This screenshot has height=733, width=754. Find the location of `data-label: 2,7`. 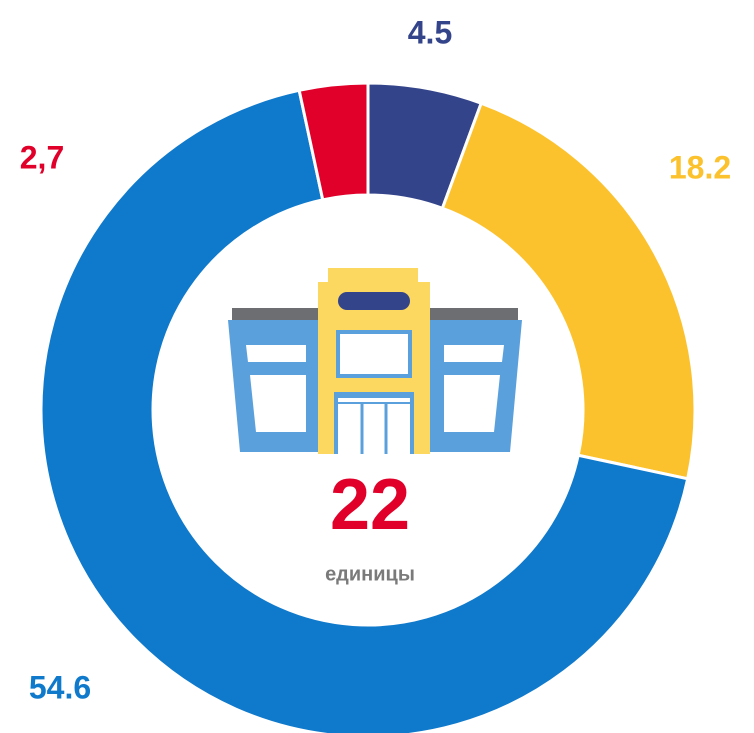

data-label: 2,7 is located at coordinates (42, 157).